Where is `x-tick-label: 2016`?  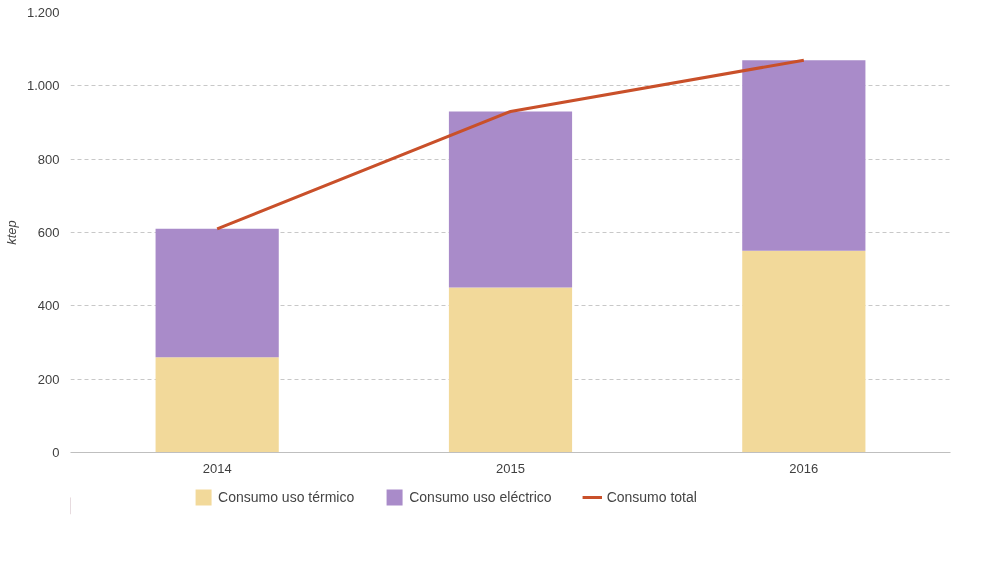
x-tick-label: 2016 is located at coordinates (804, 468).